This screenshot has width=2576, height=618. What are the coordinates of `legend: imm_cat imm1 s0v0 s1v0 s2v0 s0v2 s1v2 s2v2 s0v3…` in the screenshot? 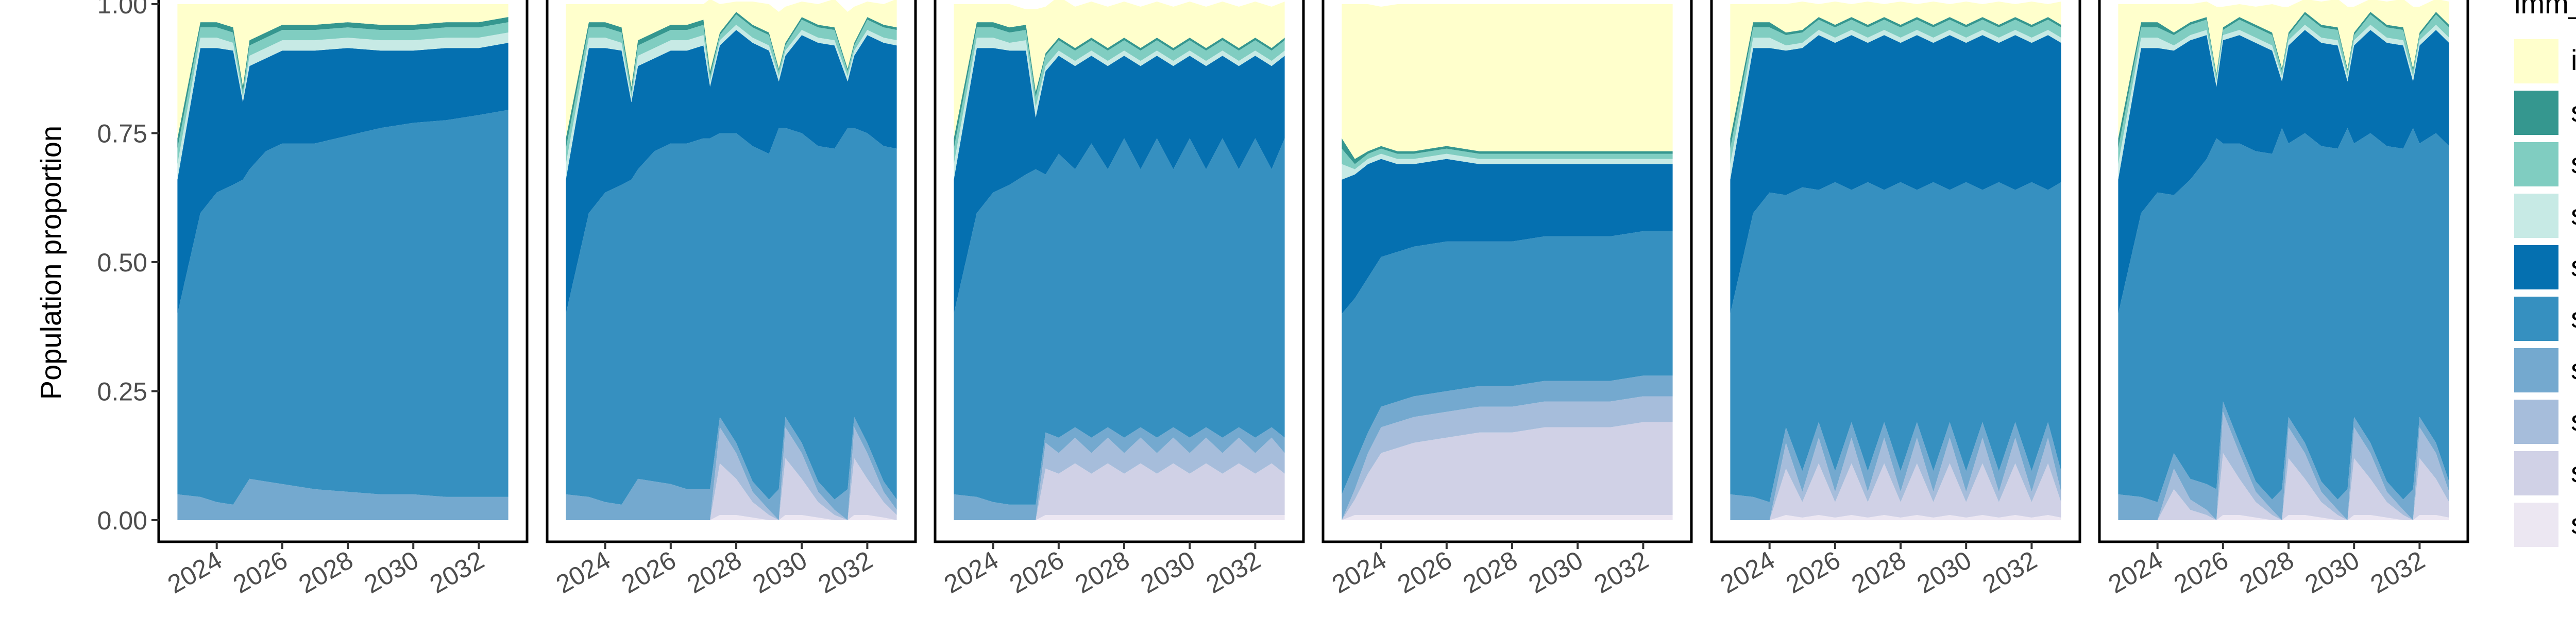 It's located at (2545, 274).